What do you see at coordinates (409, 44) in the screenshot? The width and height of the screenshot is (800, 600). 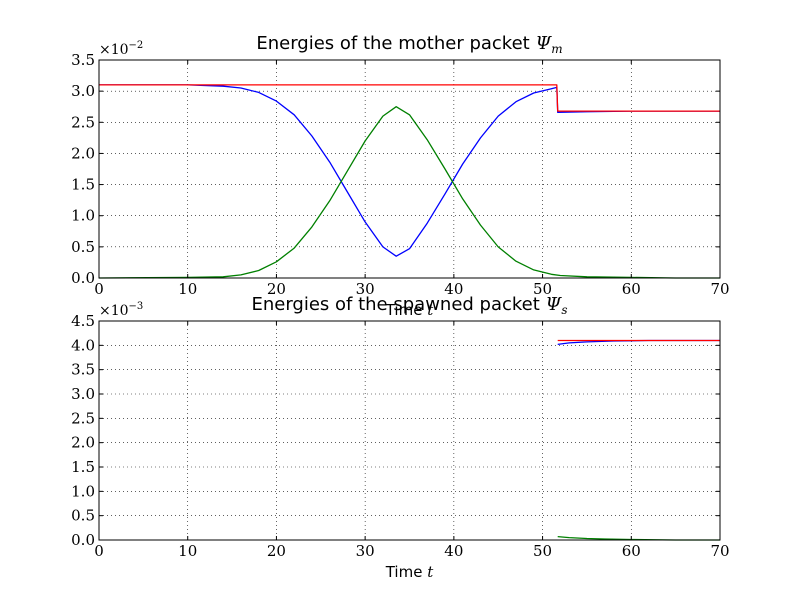 I see `chart-title: Energies of the mother packet Ψm` at bounding box center [409, 44].